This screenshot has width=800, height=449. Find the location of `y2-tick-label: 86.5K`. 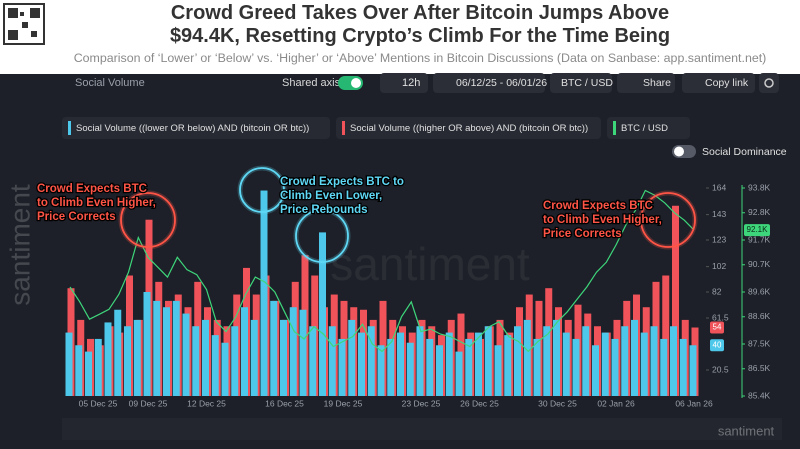

y2-tick-label: 86.5K is located at coordinates (759, 368).